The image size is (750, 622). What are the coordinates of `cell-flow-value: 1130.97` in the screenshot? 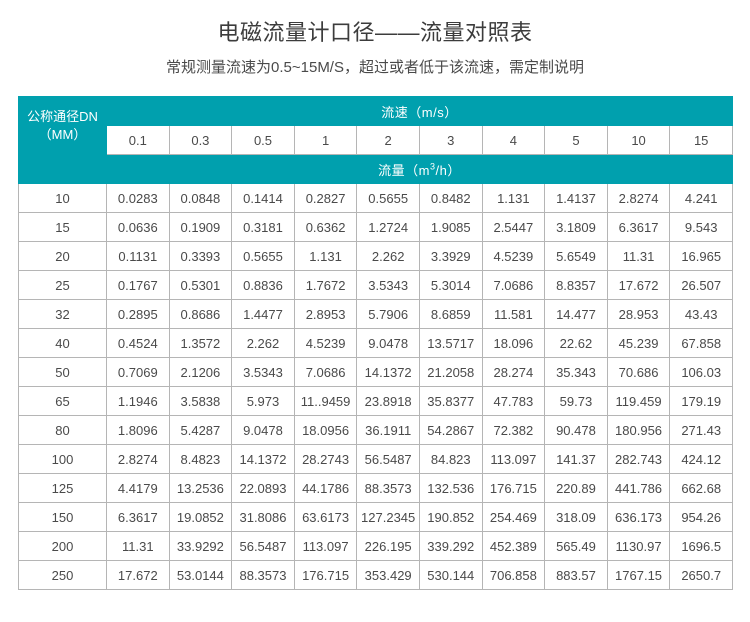 It's located at (638, 546).